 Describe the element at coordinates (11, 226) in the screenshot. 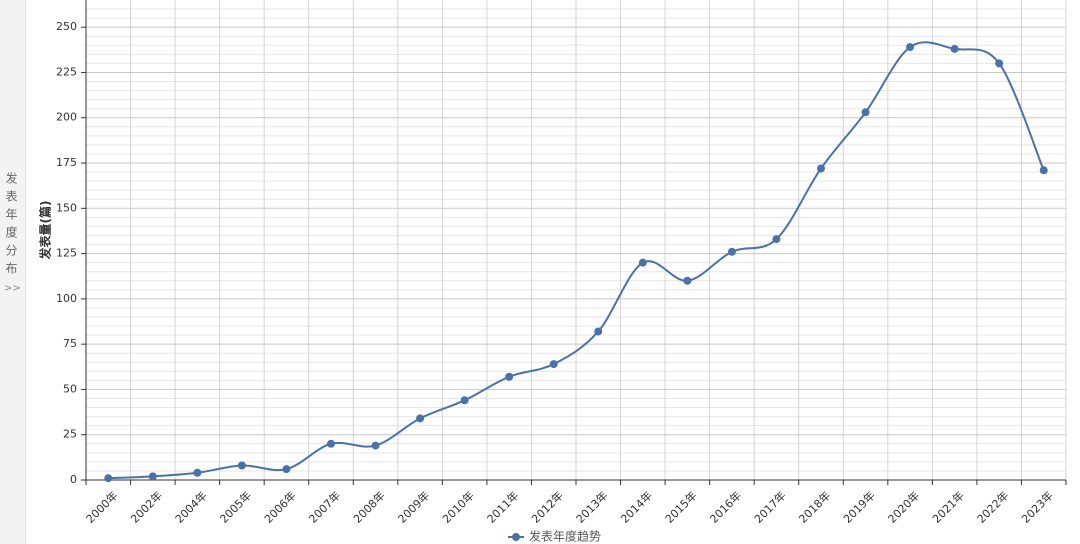

I see `side-panel-label: 发表年度分布` at that location.